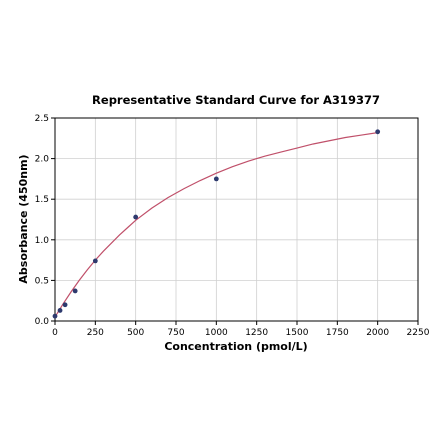 Image resolution: width=440 pixels, height=441 pixels. What do you see at coordinates (45, 220) in the screenshot?
I see `y-axis-ticks: 0.0 0.5 1.0 1.5 2.0 2.5` at bounding box center [45, 220].